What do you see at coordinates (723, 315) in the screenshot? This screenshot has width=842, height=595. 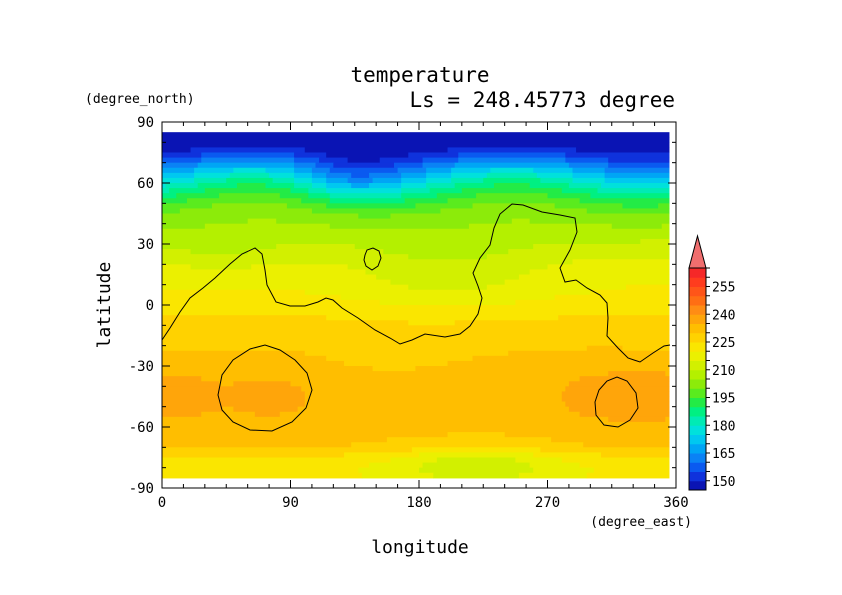 I see `colorbar-label: 240` at bounding box center [723, 315].